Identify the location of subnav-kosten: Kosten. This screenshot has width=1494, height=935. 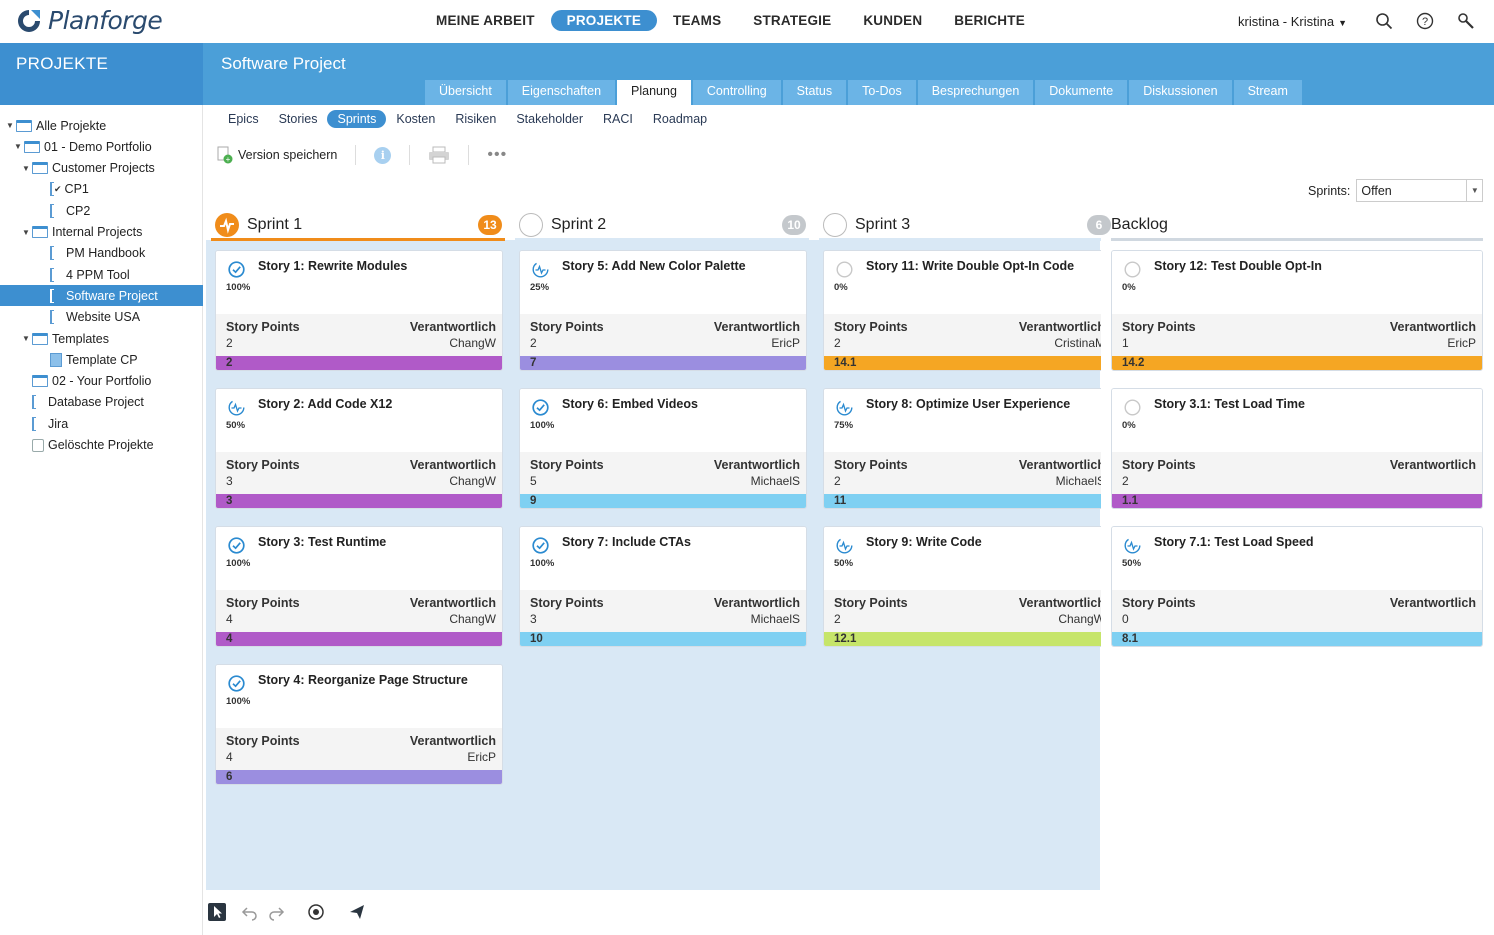
(416, 119).